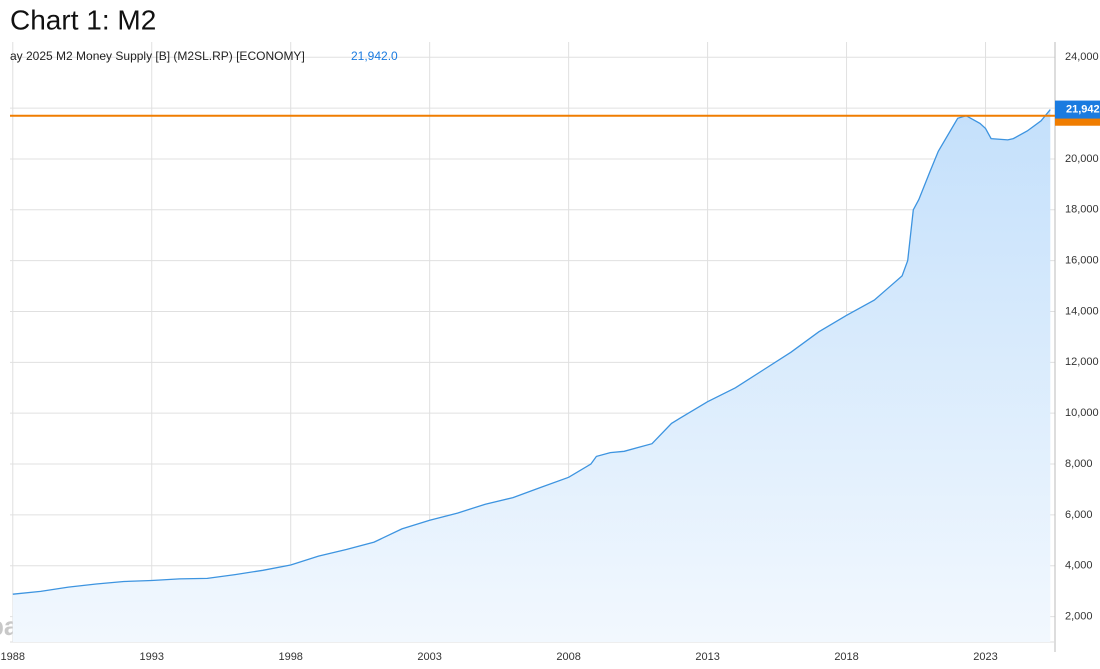 The height and width of the screenshot is (669, 1100). What do you see at coordinates (1082, 311) in the screenshot?
I see `y-tick-label: 14,000` at bounding box center [1082, 311].